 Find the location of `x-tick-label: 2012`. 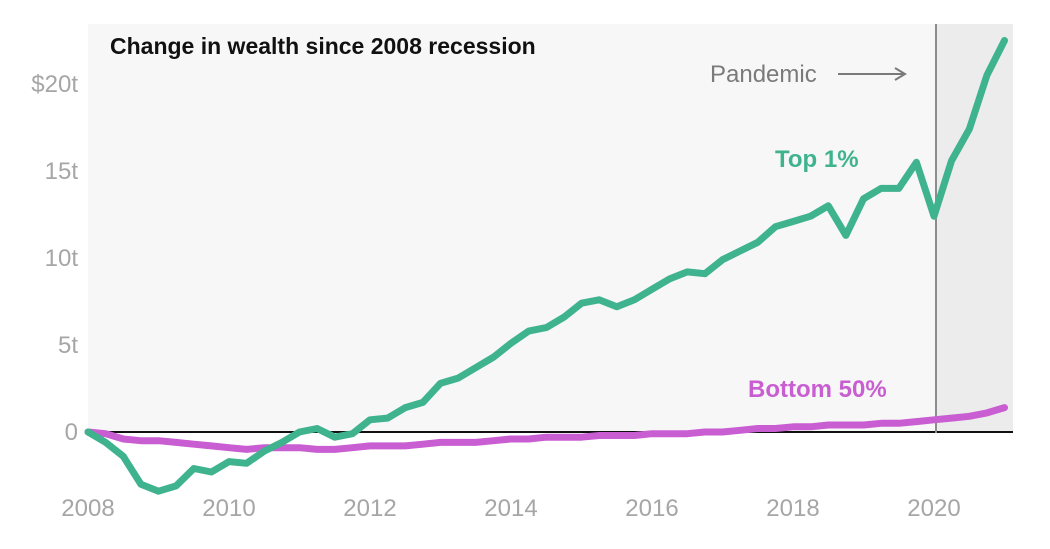

x-tick-label: 2012 is located at coordinates (369, 508).